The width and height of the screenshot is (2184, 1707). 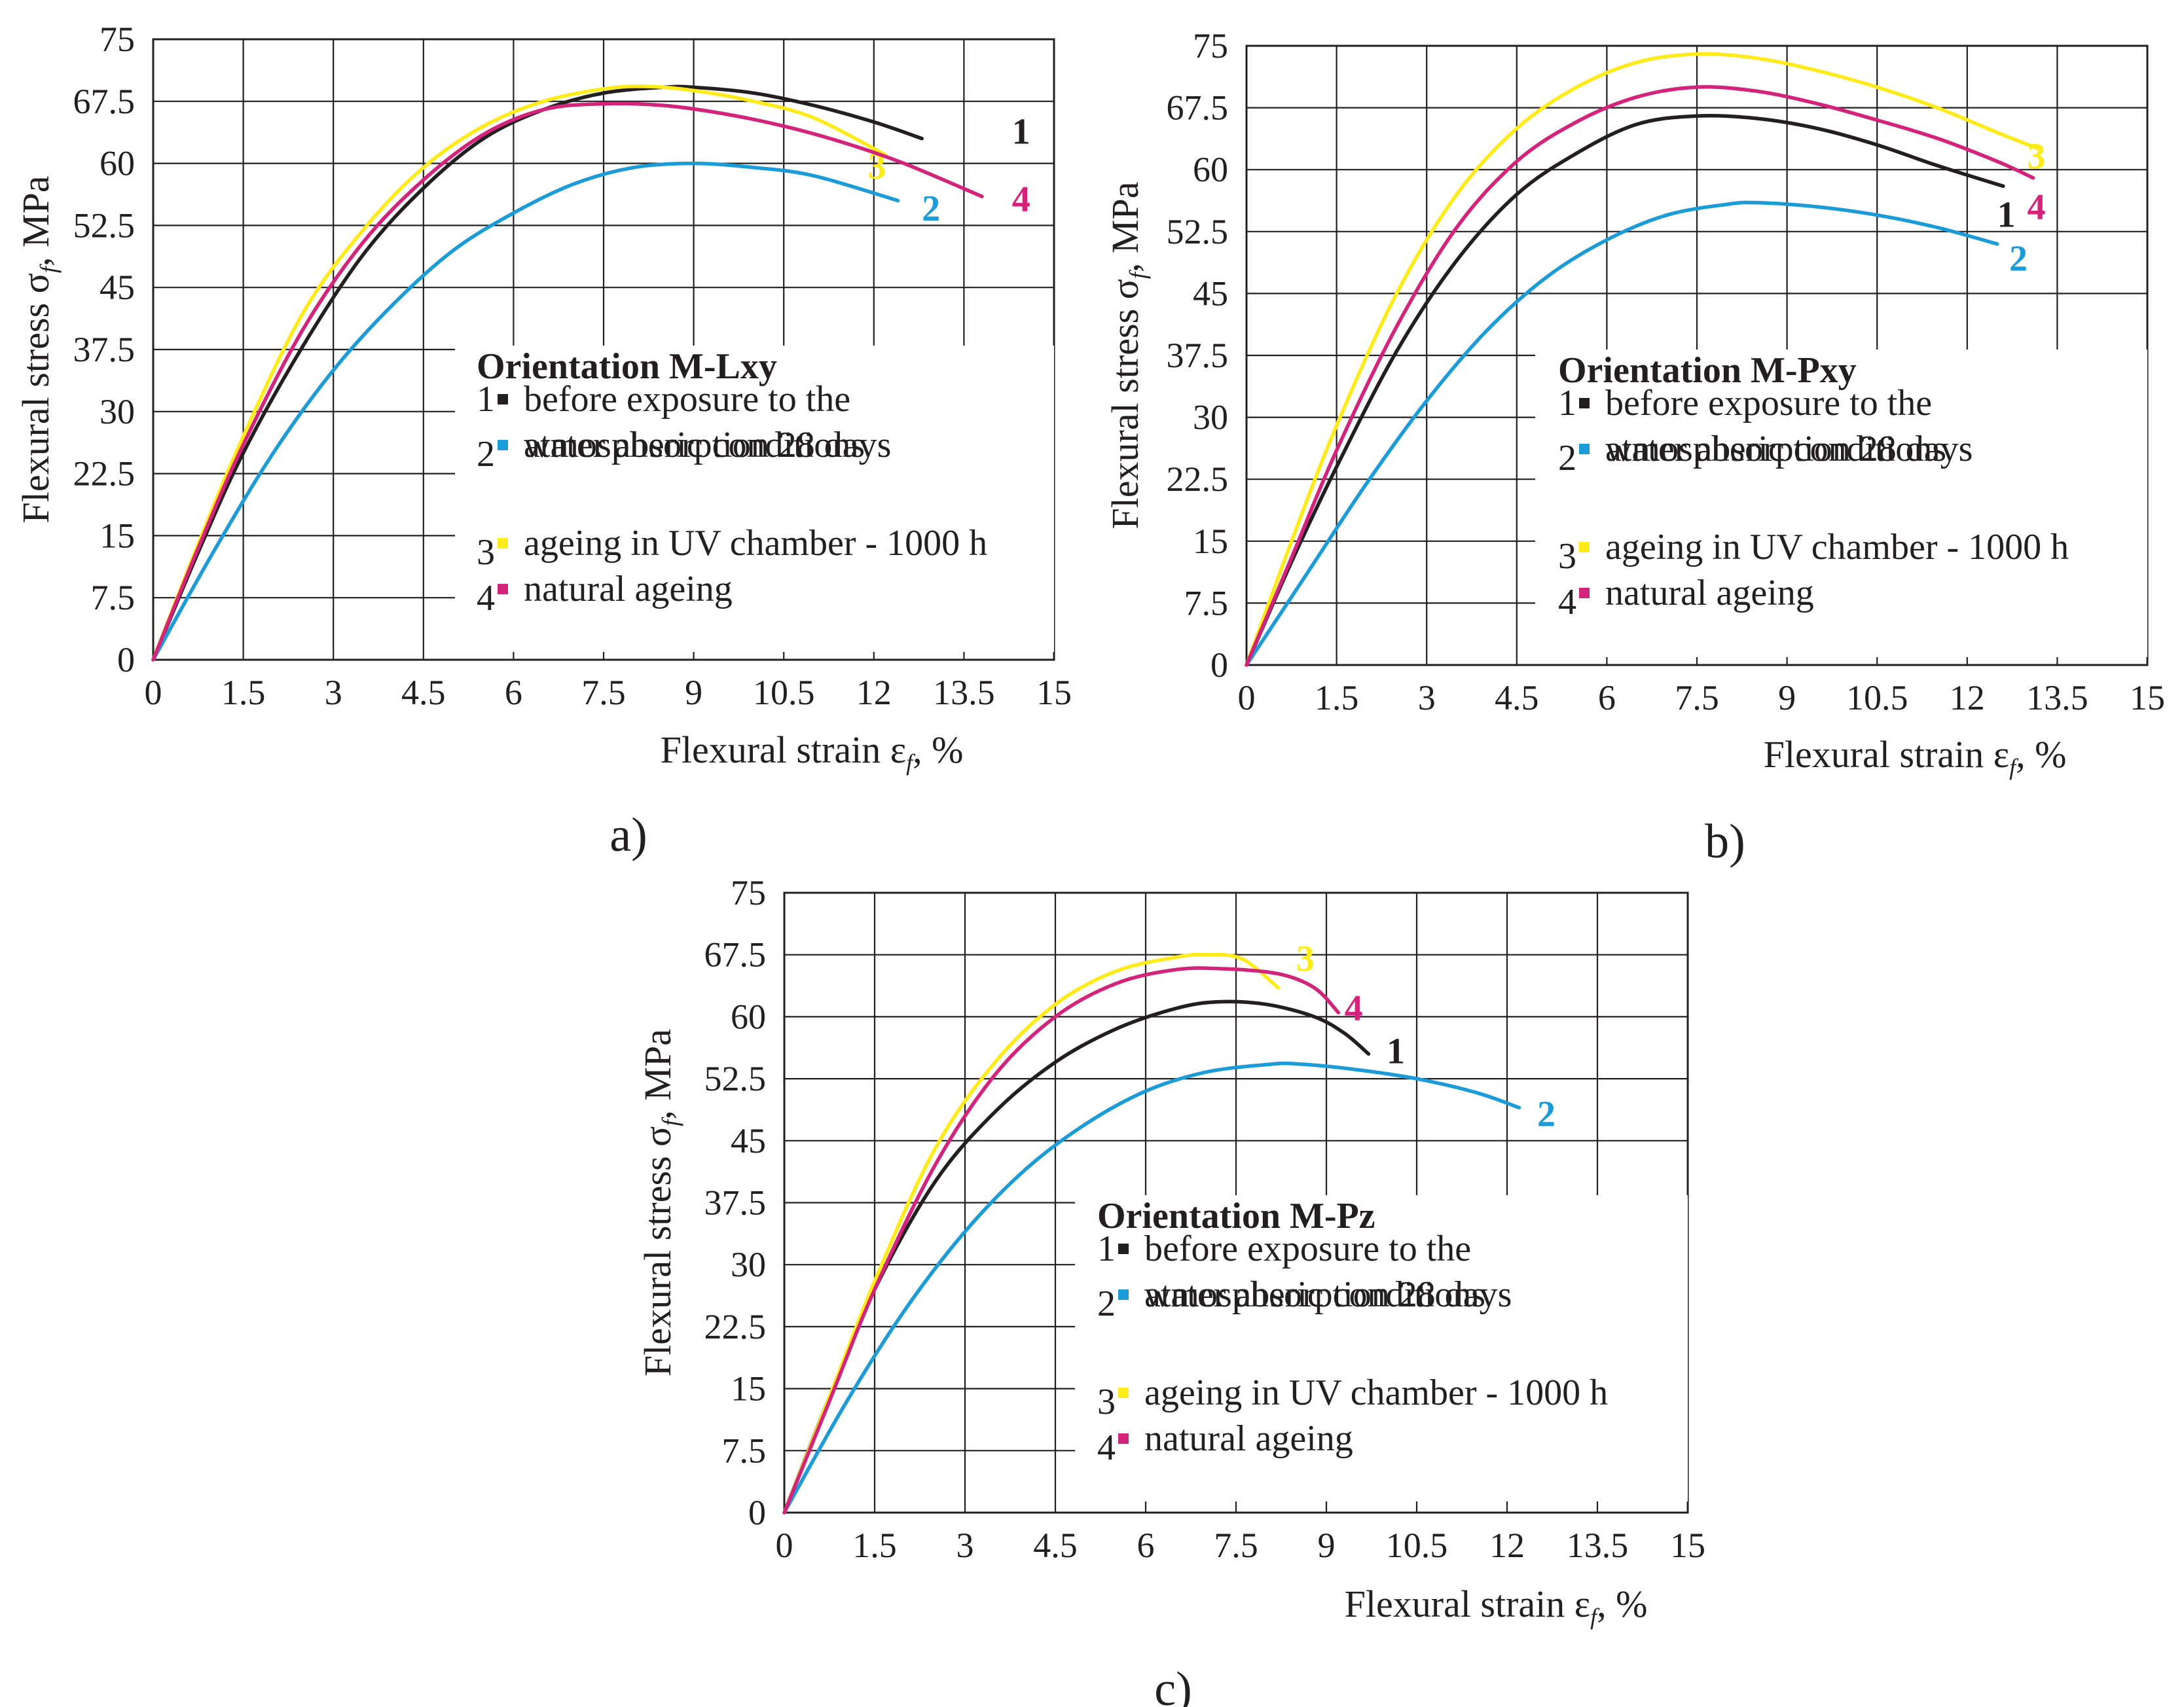 I want to click on y-tick-label: 75, so click(x=117, y=40).